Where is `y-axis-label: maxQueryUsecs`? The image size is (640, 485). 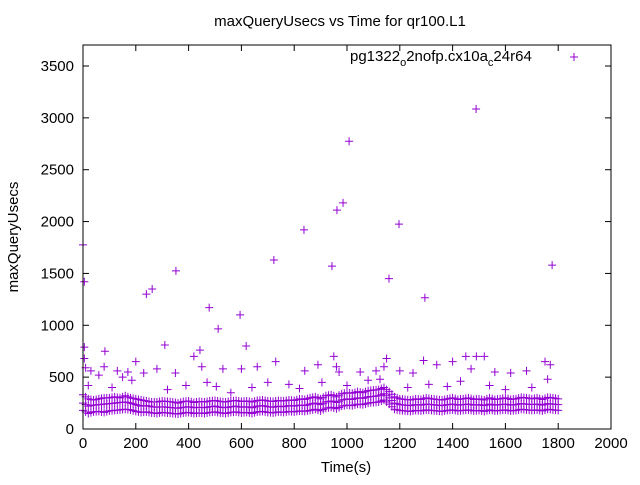
y-axis-label: maxQueryUsecs is located at coordinates (13, 237).